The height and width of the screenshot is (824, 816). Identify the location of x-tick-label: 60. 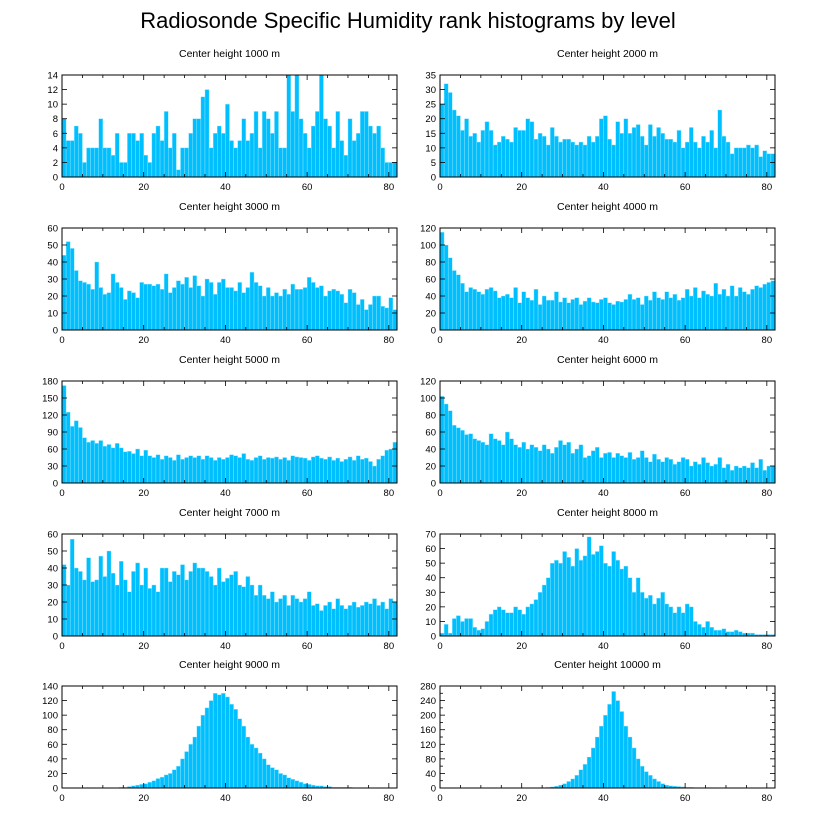
(307, 340).